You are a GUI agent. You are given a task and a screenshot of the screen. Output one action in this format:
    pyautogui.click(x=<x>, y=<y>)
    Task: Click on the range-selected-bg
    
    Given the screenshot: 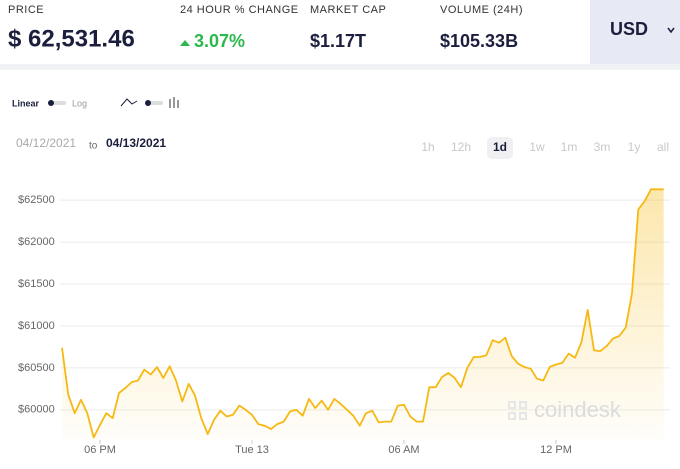 What is the action you would take?
    pyautogui.click(x=500, y=148)
    